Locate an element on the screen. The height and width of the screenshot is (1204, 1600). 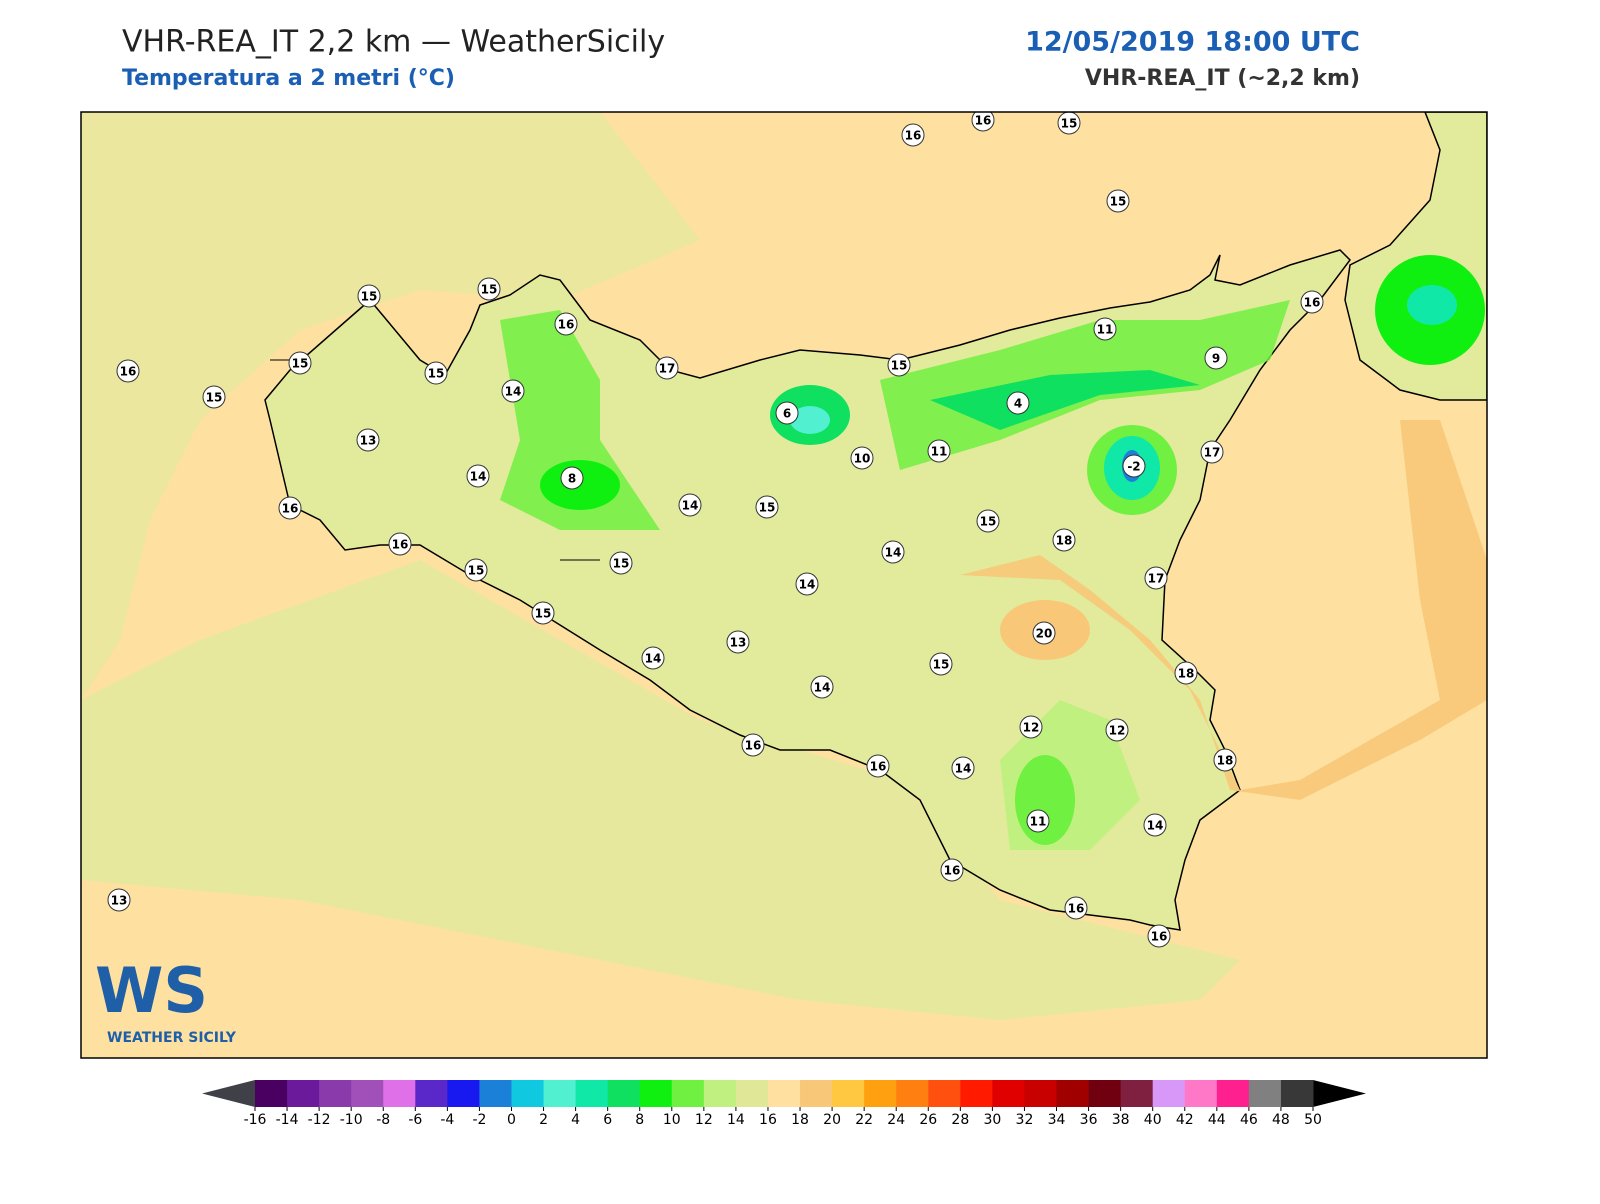
colorbar-tick-label: 24 is located at coordinates (896, 1120).